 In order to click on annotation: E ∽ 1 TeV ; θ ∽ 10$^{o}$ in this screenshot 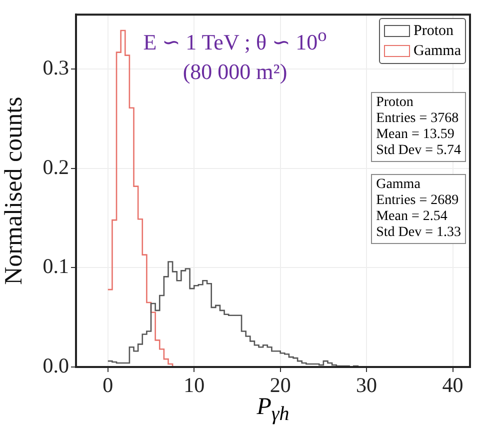, I will do `click(235, 40)`.